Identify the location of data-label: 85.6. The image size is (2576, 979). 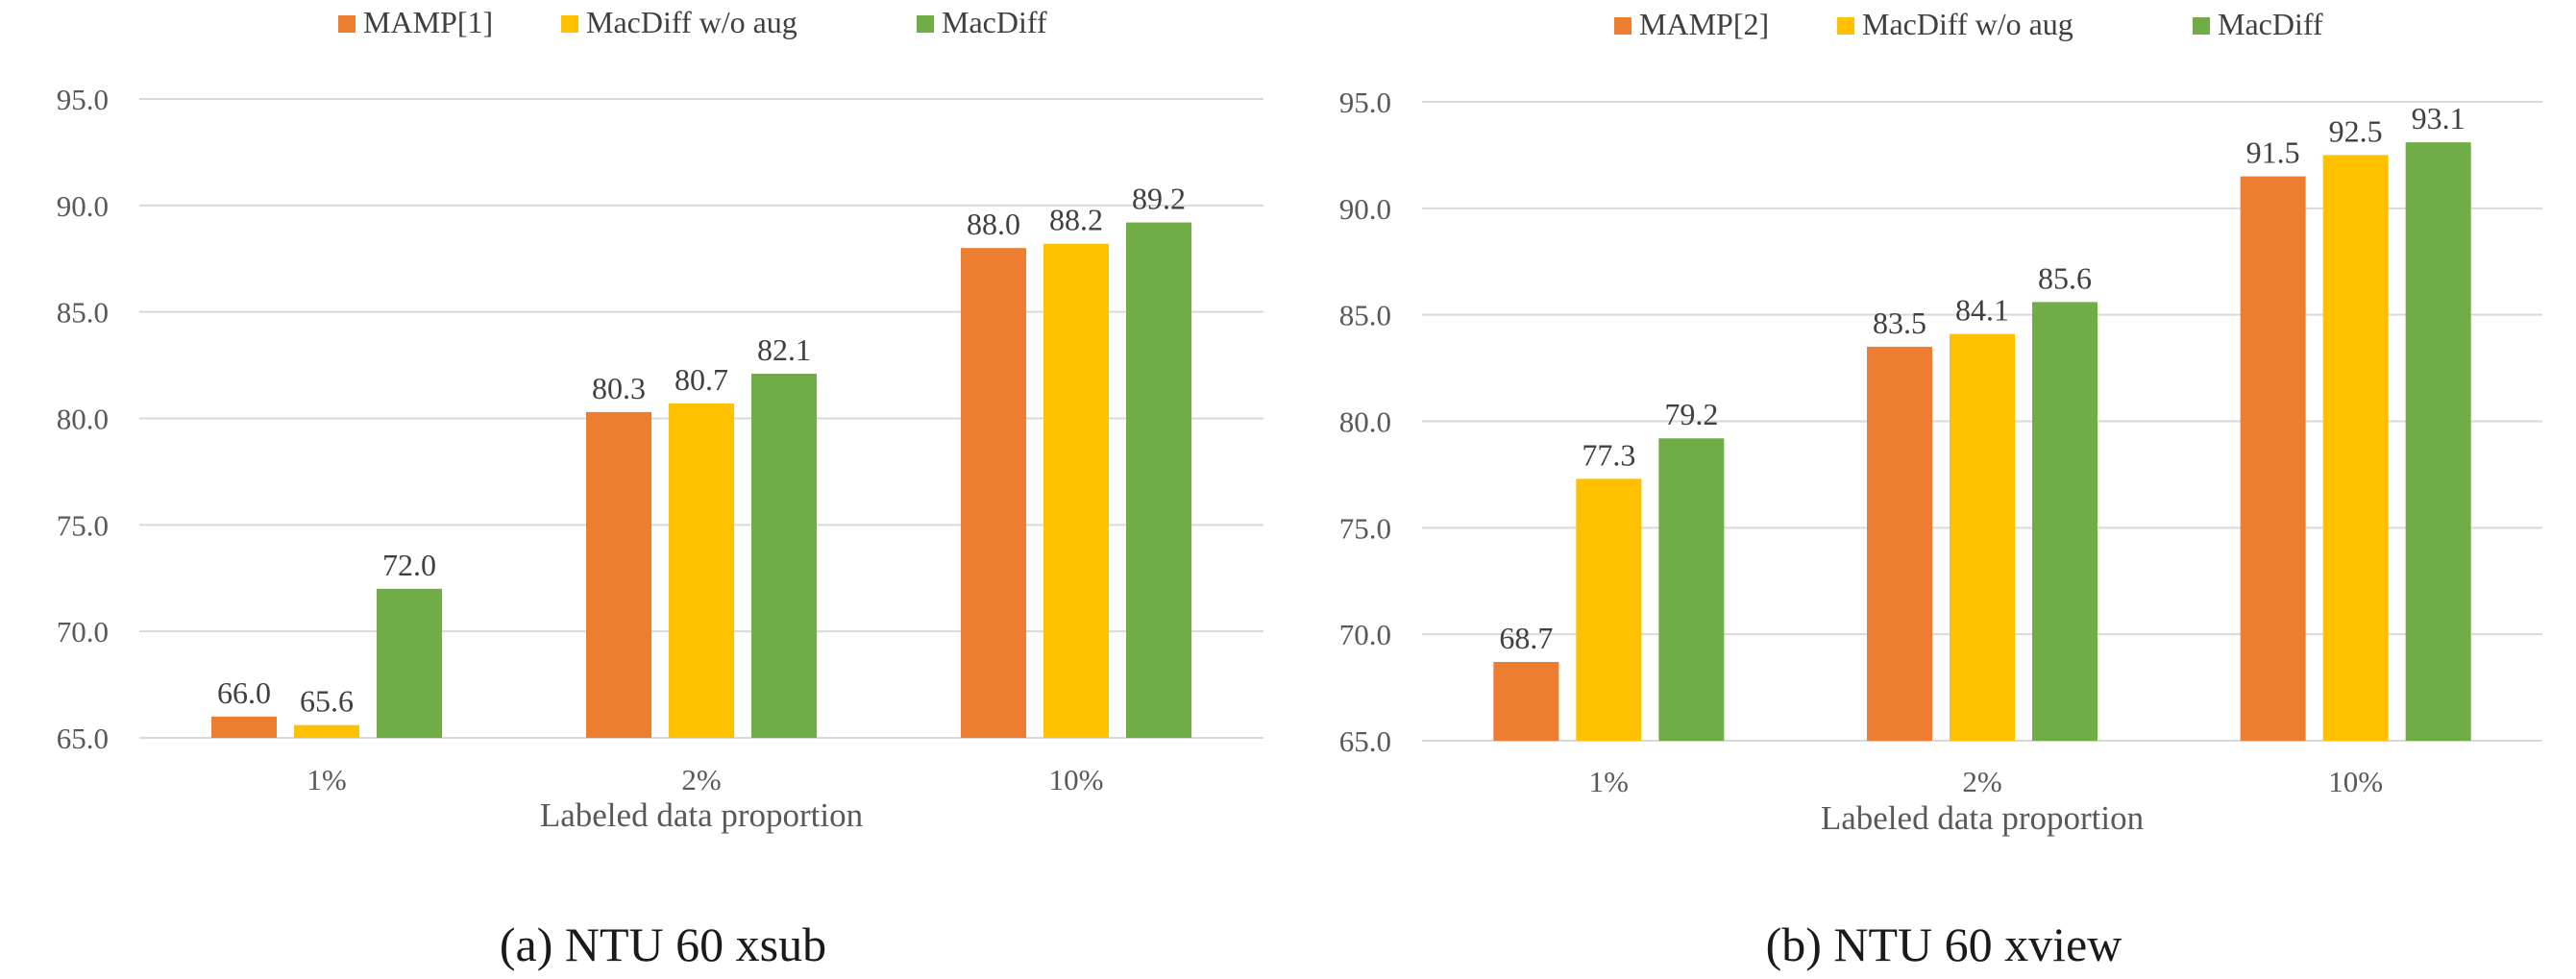
(2065, 277).